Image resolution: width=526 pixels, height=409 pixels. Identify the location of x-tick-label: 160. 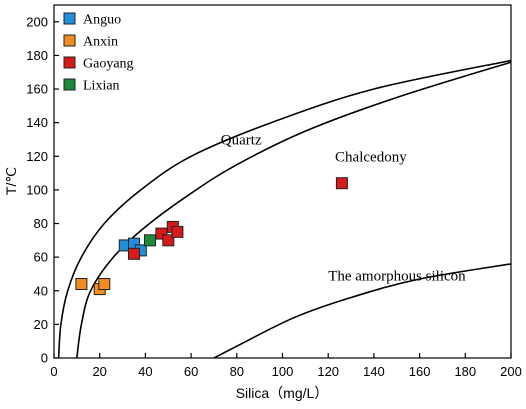
(420, 371).